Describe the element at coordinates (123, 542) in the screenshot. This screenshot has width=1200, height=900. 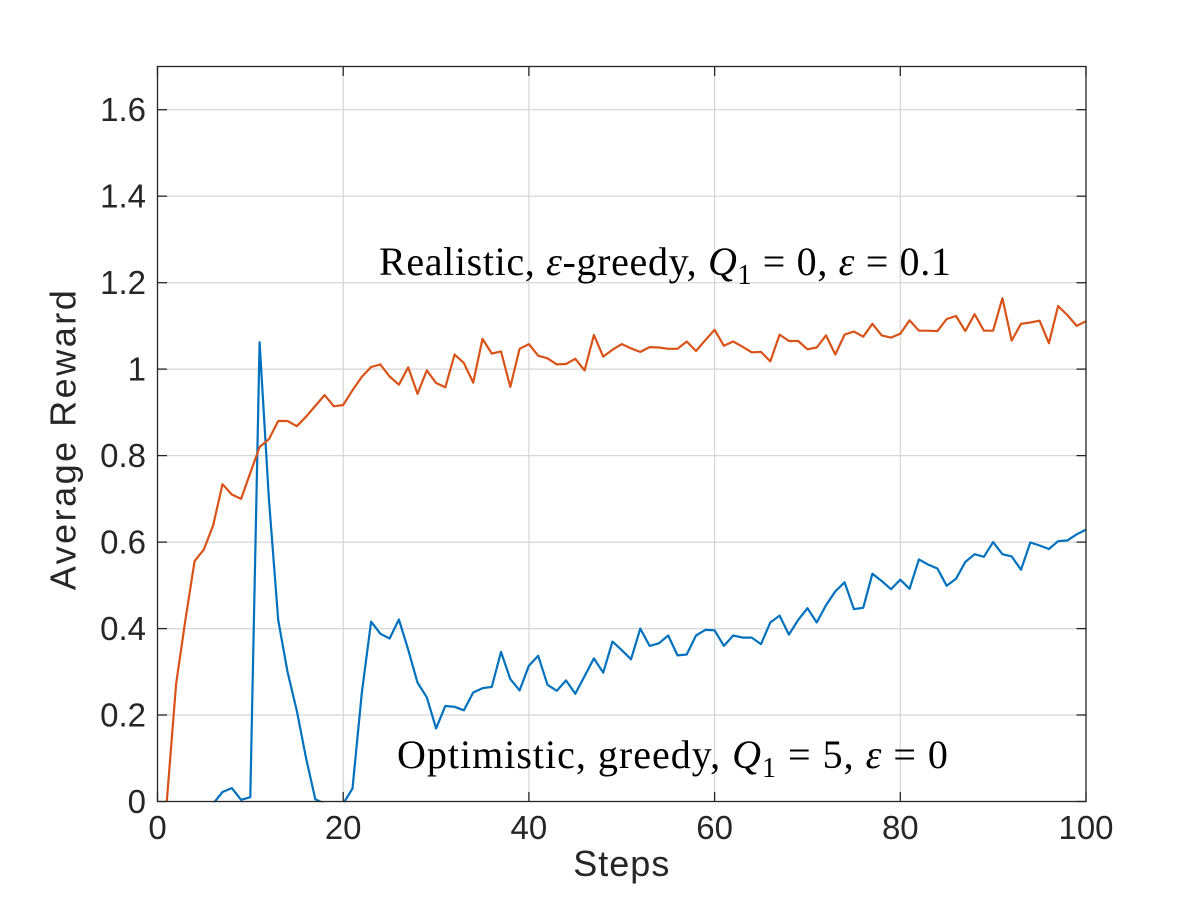
I see `svg-text: 0.6` at that location.